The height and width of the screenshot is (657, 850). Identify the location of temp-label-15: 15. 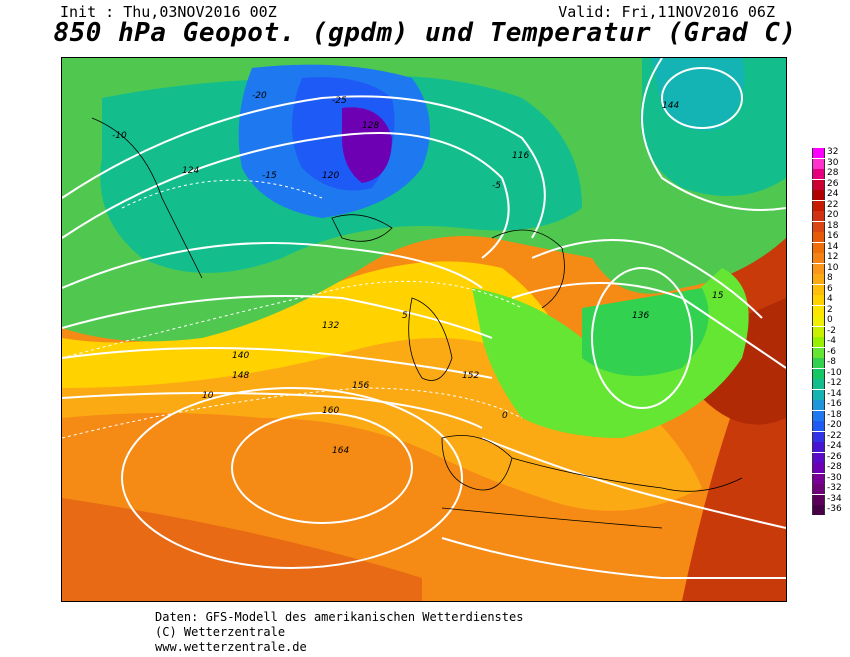
(718, 296).